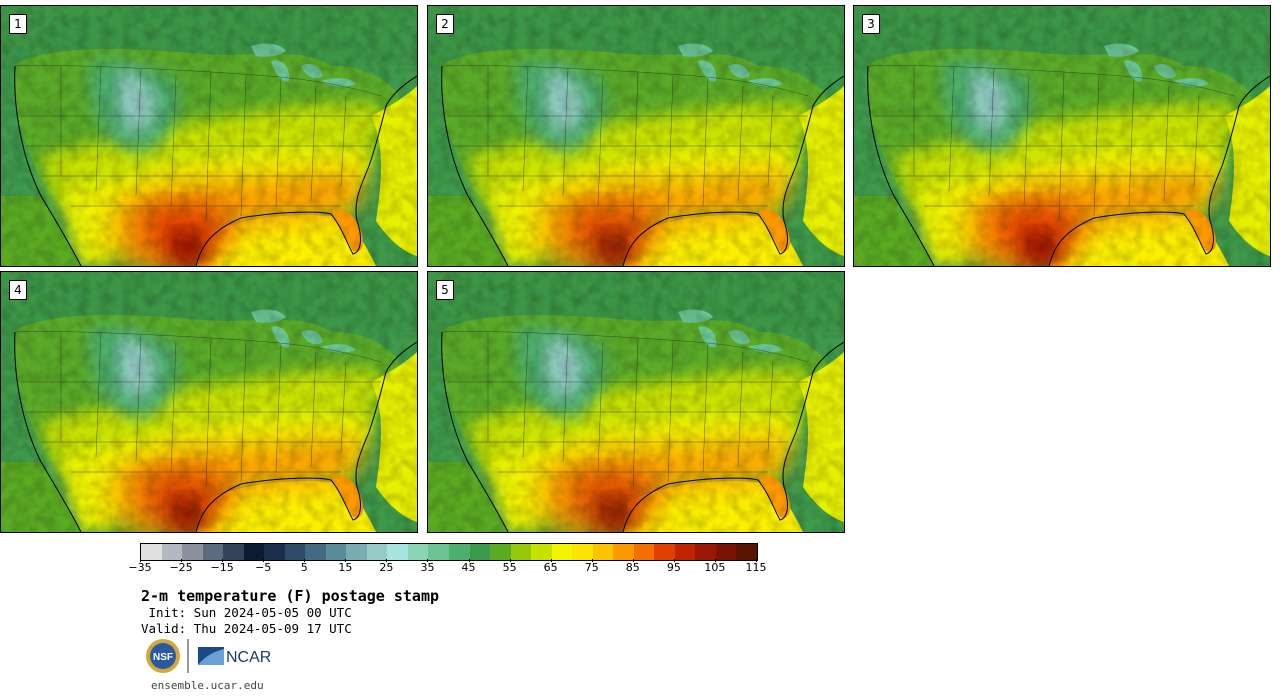  I want to click on colorbar-tick-label: 65, so click(550, 567).